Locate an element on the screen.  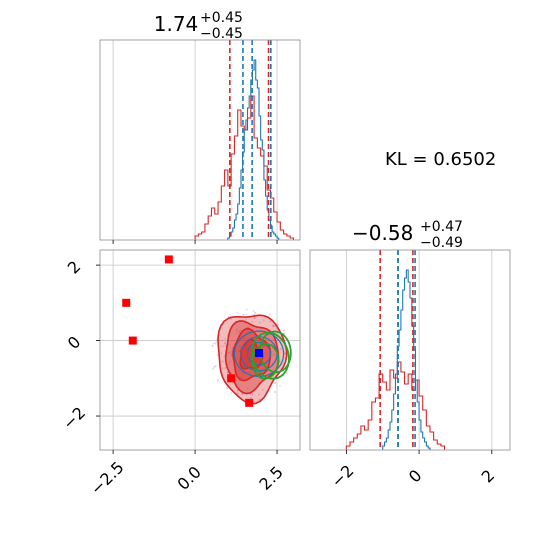
hist-x-value: 1.74 is located at coordinates (176, 24).